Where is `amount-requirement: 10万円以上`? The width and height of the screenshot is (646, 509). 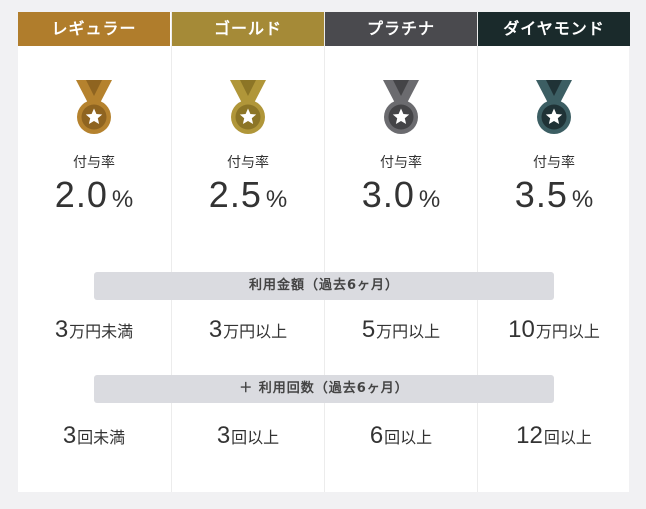 amount-requirement: 10万円以上 is located at coordinates (554, 330).